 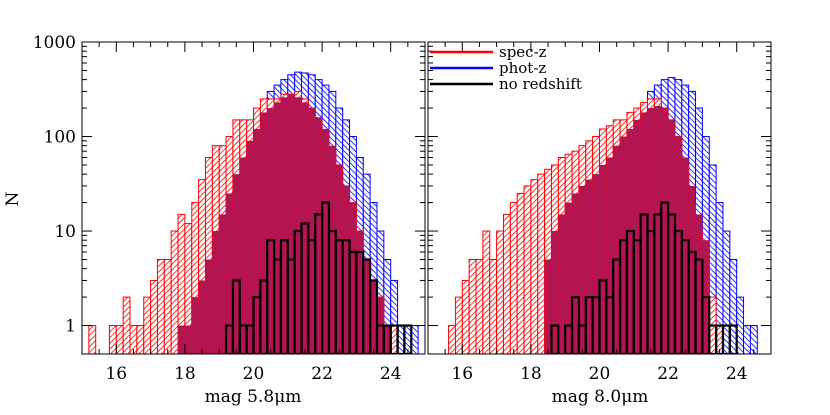 What do you see at coordinates (13, 198) in the screenshot?
I see `y-axis-label: N` at bounding box center [13, 198].